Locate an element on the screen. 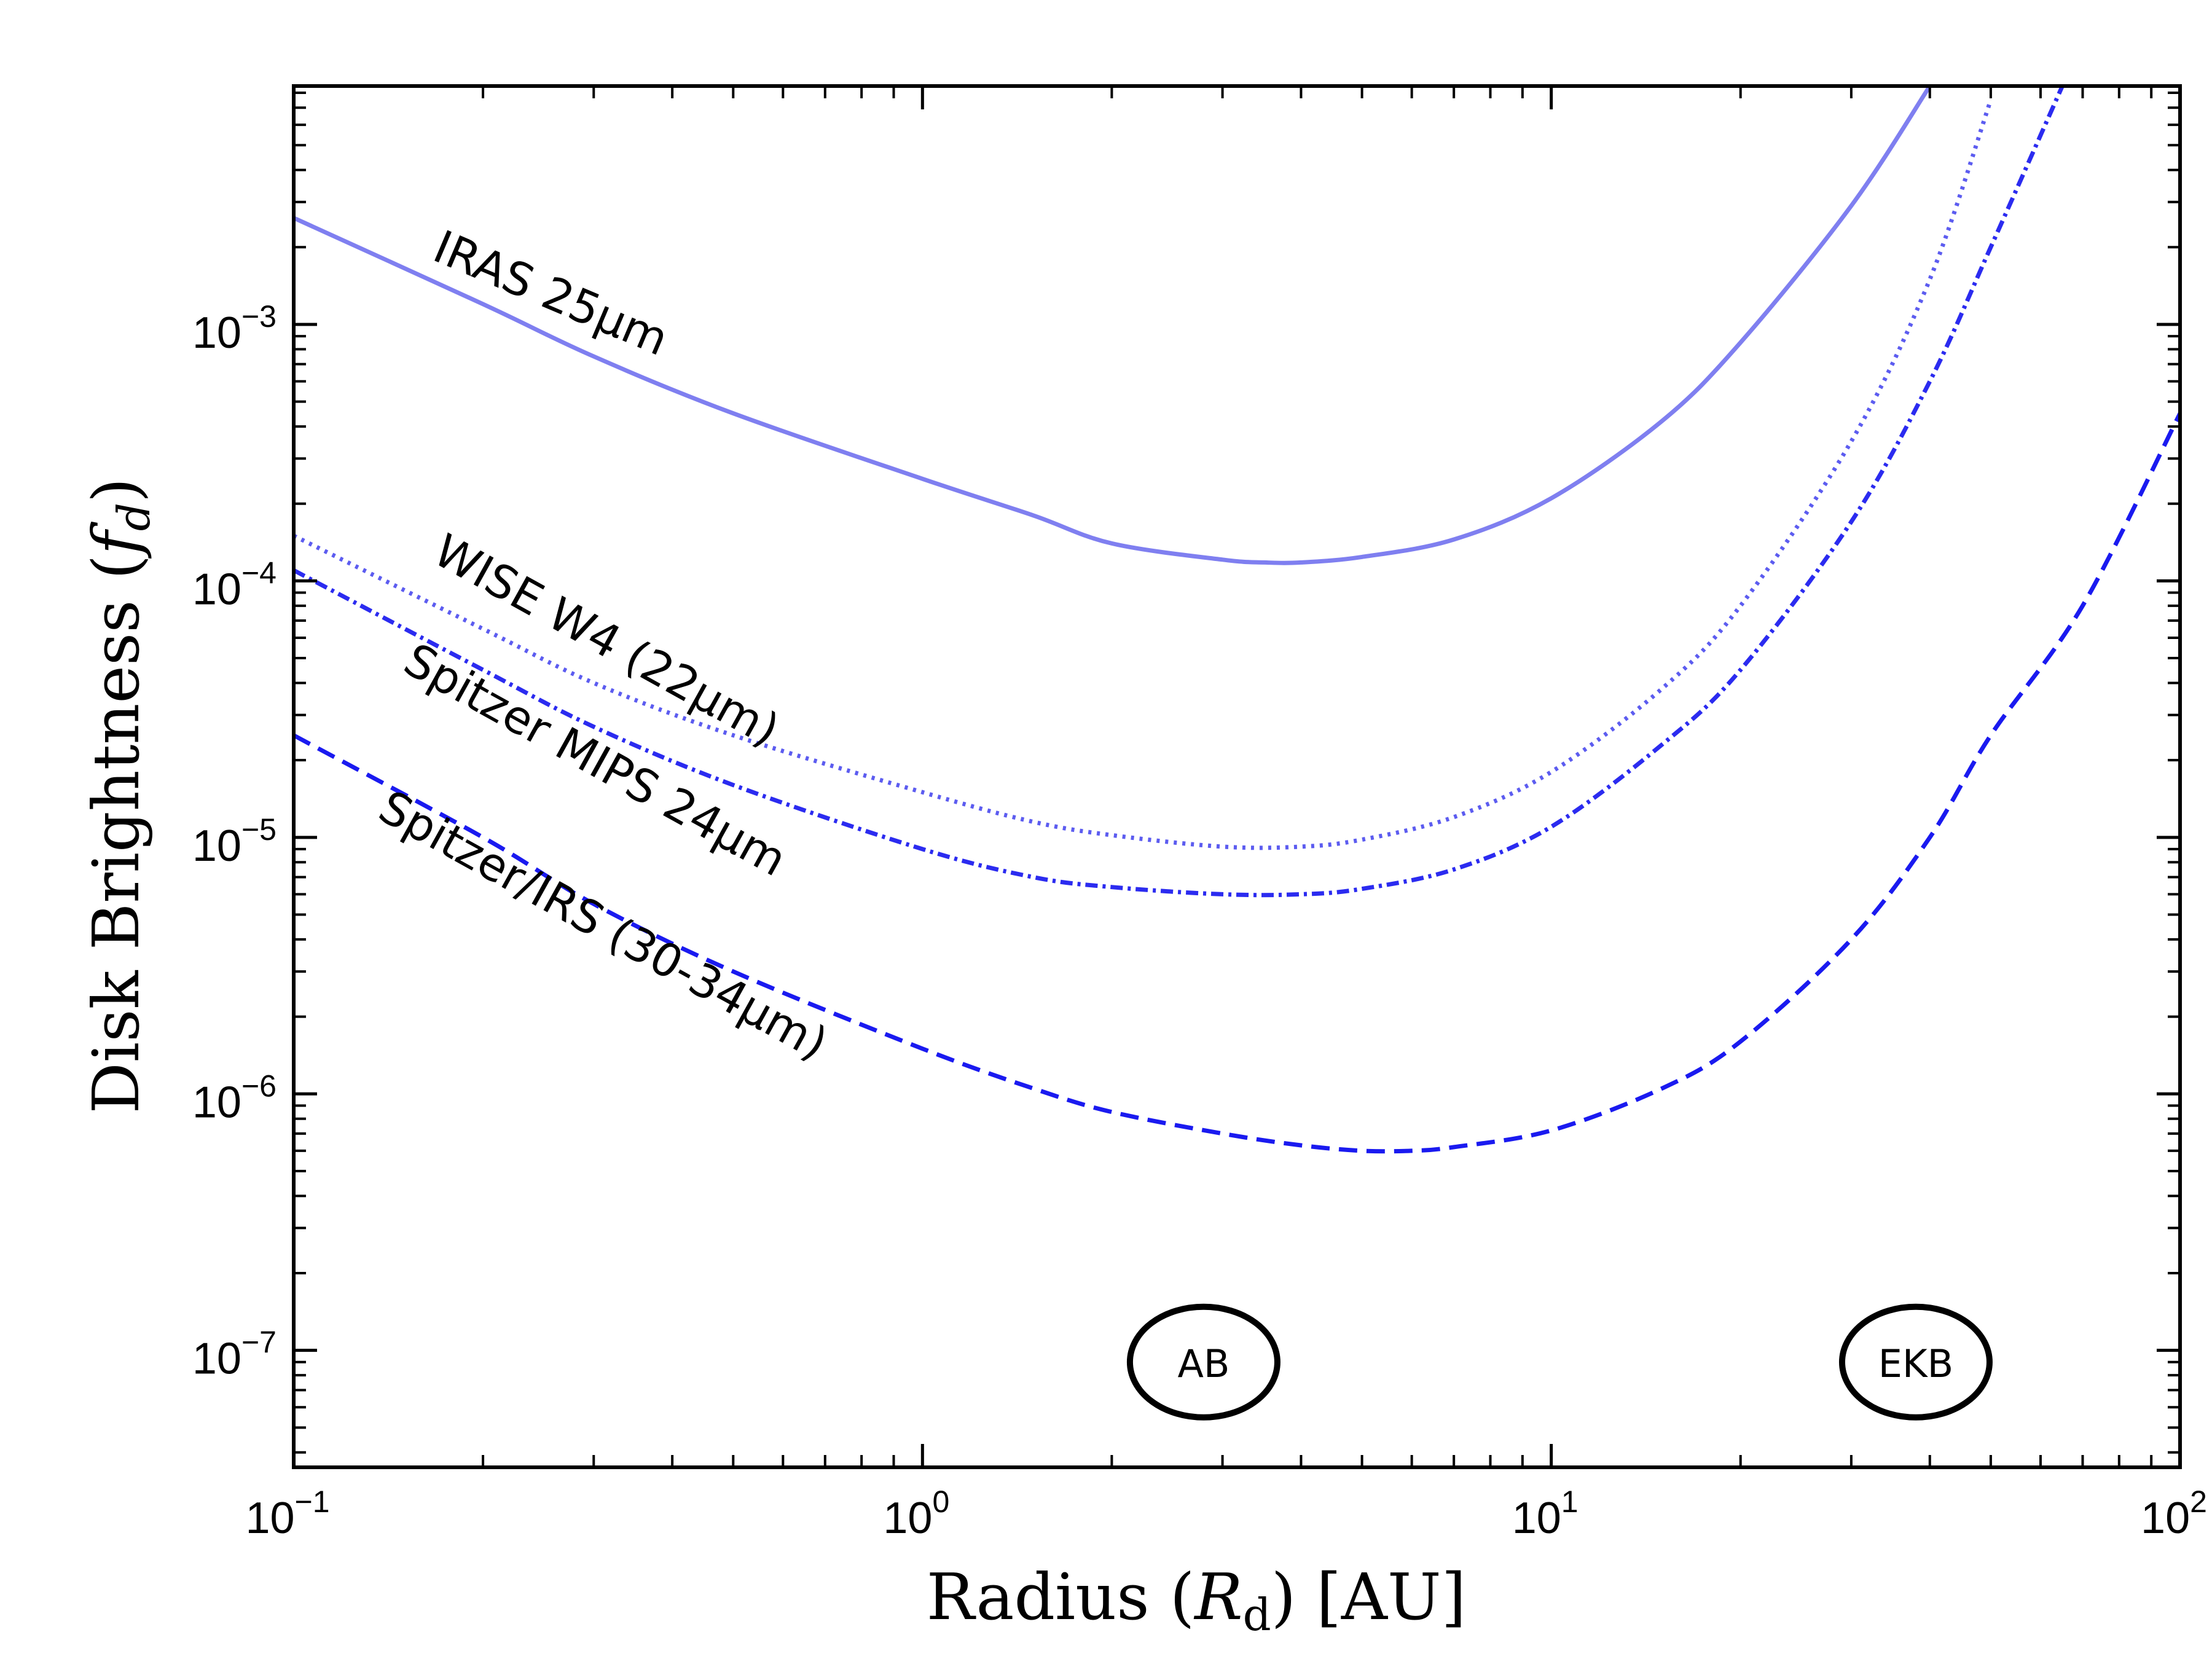  x-axis-title: Radius (Rd) [AU] is located at coordinates (1196, 1600).